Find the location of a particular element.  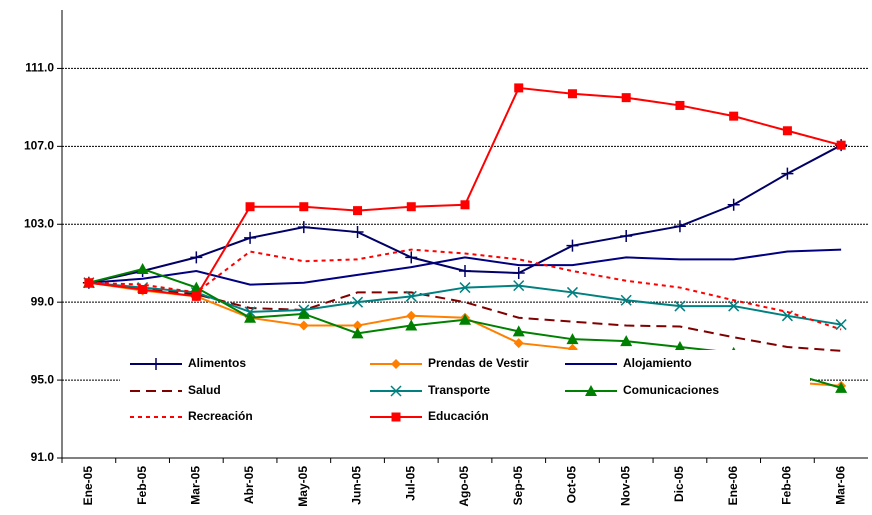

y-tick-label: 107.0 is located at coordinates (39, 146).